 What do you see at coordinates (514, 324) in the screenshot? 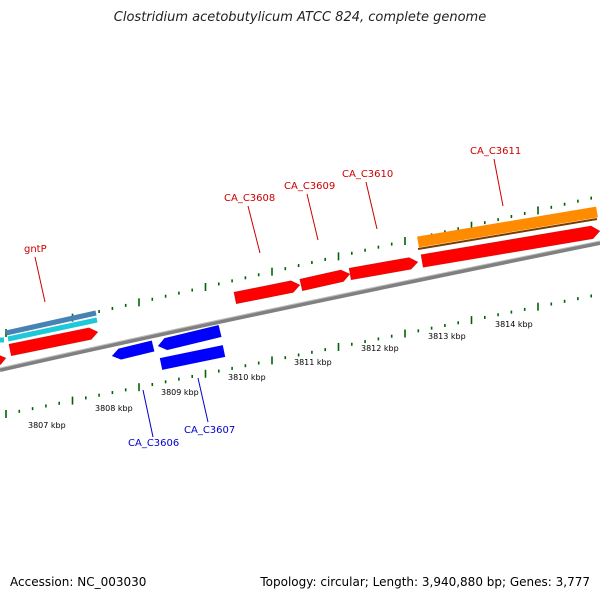
I see `scale-label: 3814 kbp` at bounding box center [514, 324].